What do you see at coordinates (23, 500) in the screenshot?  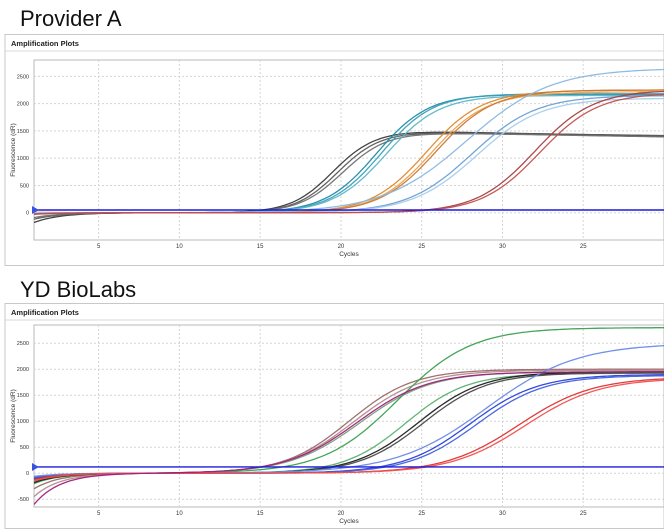 I see `y-tick-label: -500` at bounding box center [23, 500].